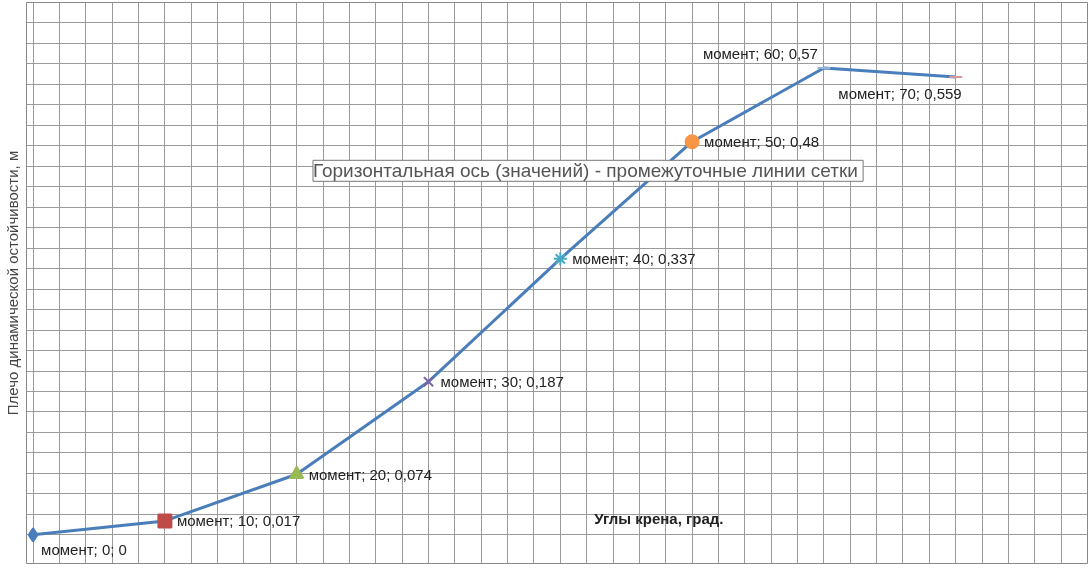 The image size is (1089, 569). I want to click on data-label: момент; 50; 0,48, so click(762, 142).